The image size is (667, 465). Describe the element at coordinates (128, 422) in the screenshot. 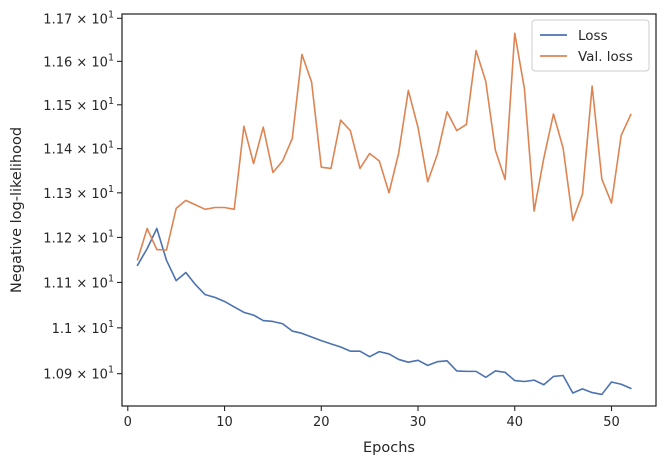

I see `x-tick-label: 0` at that location.